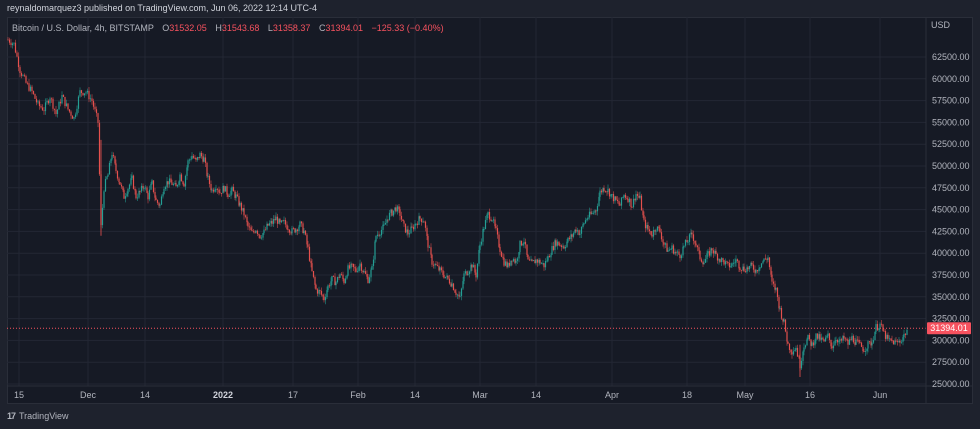 This screenshot has height=429, width=980. What do you see at coordinates (951, 275) in the screenshot?
I see `price-tick: 37500.00` at bounding box center [951, 275].